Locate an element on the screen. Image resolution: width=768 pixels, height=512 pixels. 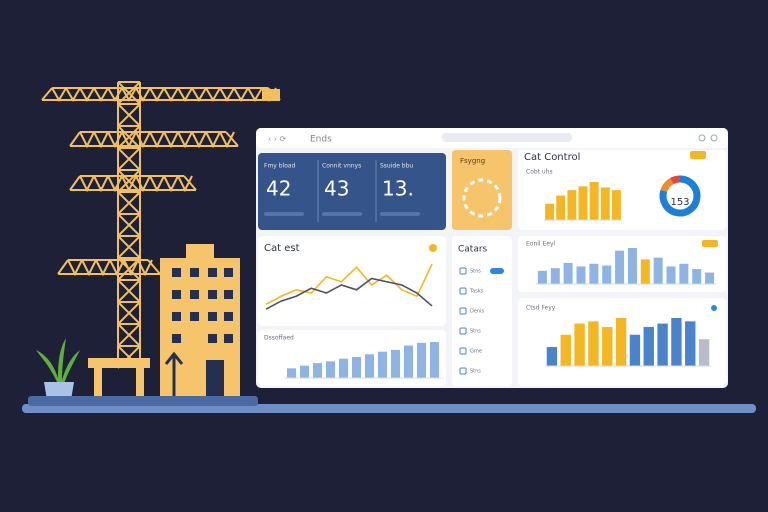
list-title: Catars is located at coordinates (473, 250).